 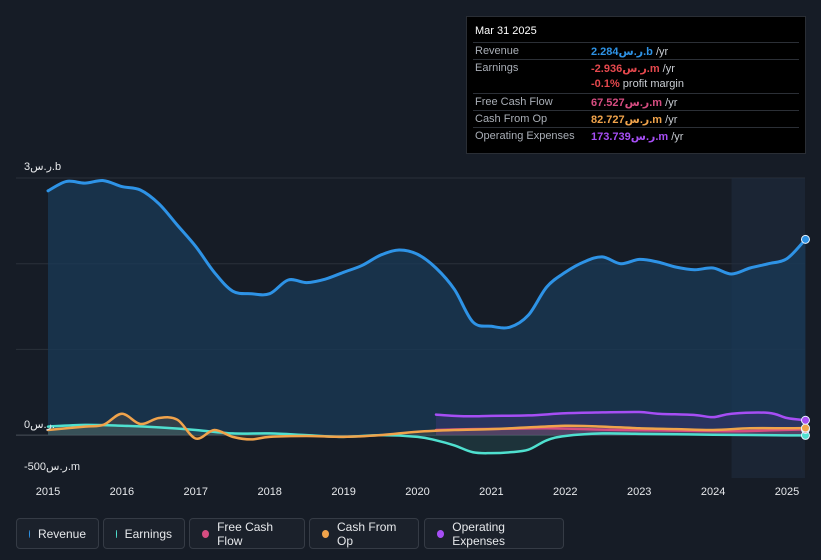 I want to click on series-endpoints, so click(x=805, y=337).